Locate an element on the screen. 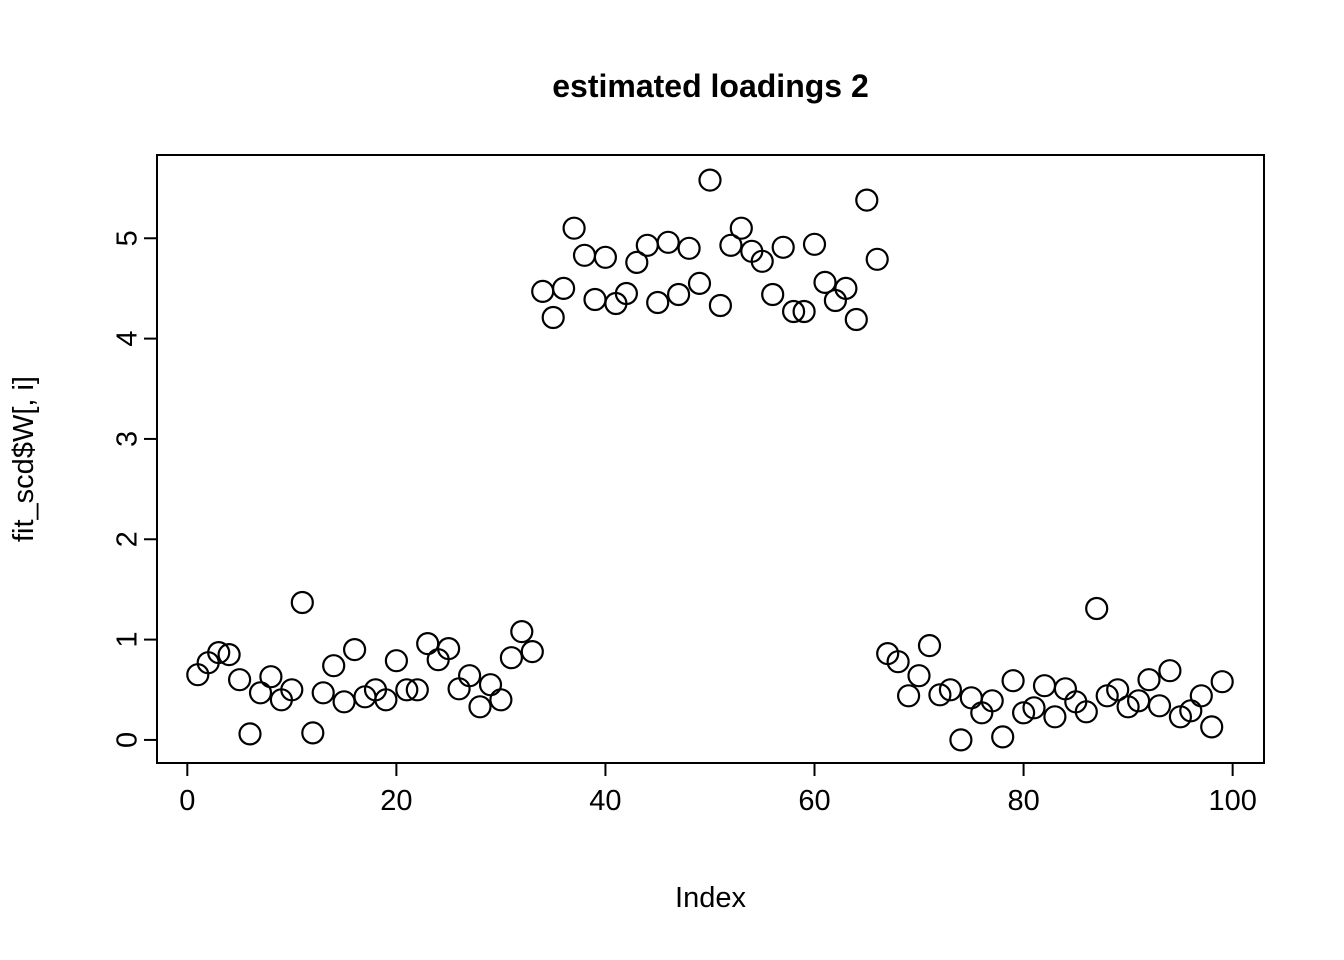 Image resolution: width=1344 pixels, height=960 pixels. x-tick-label: 100 is located at coordinates (1232, 801).